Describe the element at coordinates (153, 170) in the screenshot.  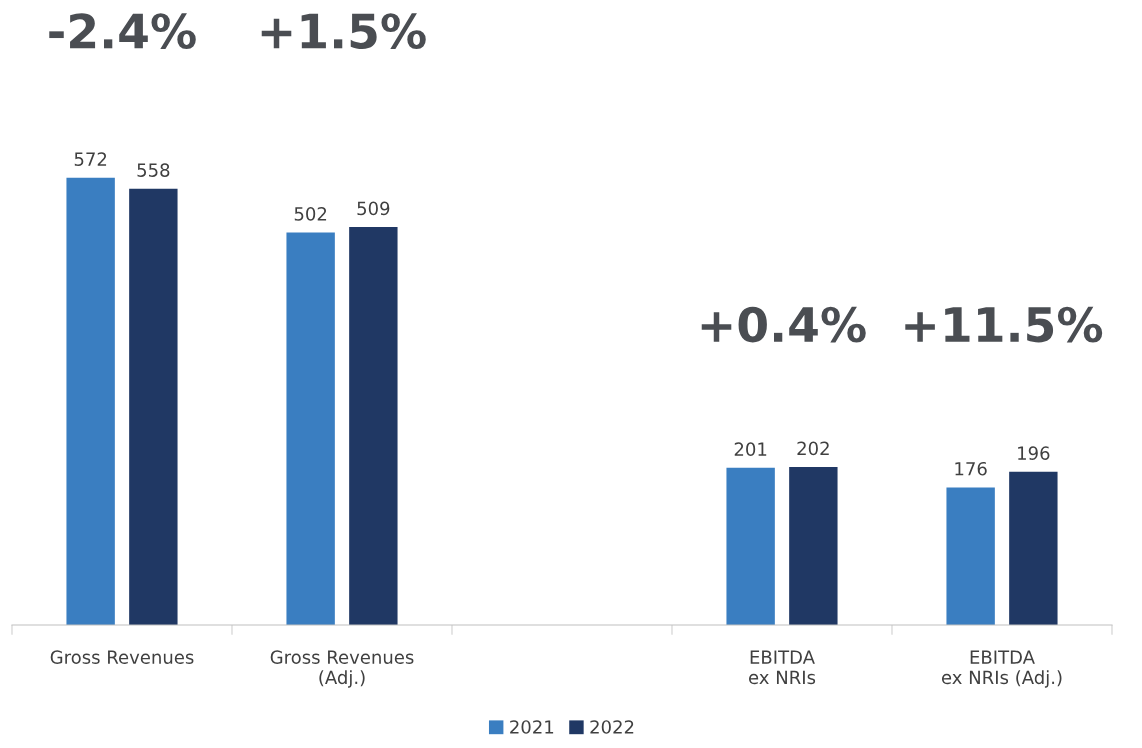
I see `data-label: 558` at that location.